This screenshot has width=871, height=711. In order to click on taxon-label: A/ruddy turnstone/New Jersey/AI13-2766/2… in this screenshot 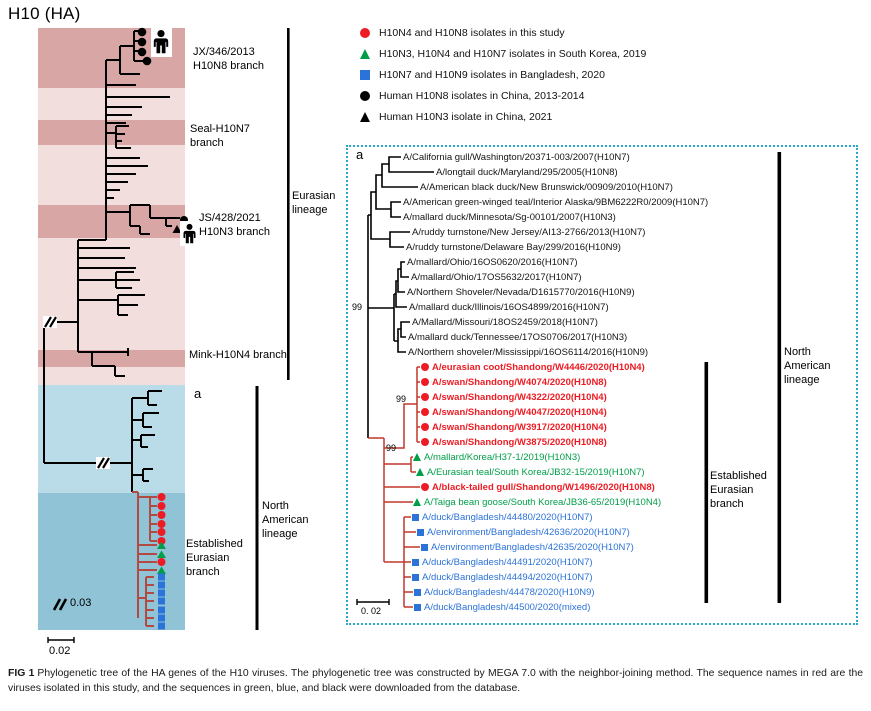, I will do `click(529, 232)`.